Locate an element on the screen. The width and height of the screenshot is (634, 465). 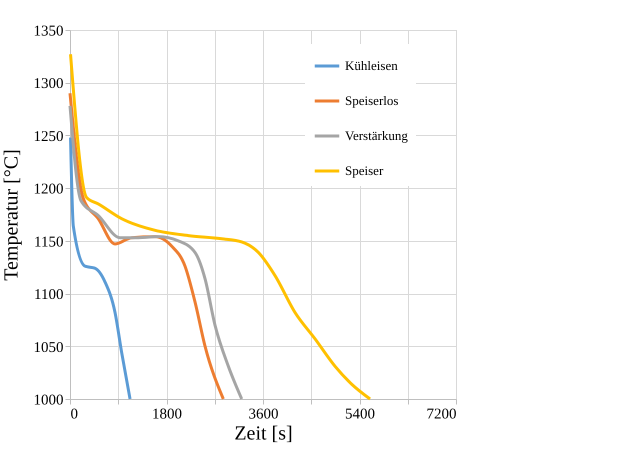
y-tick-label: 1250 is located at coordinates (49, 136).